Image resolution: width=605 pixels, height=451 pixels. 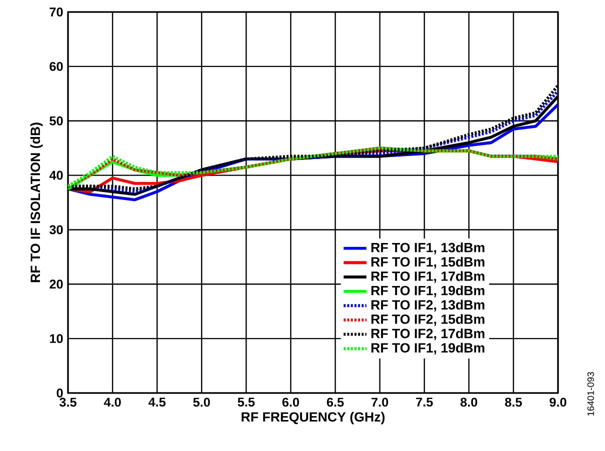 I want to click on y-tick-label: 70, so click(x=56, y=12).